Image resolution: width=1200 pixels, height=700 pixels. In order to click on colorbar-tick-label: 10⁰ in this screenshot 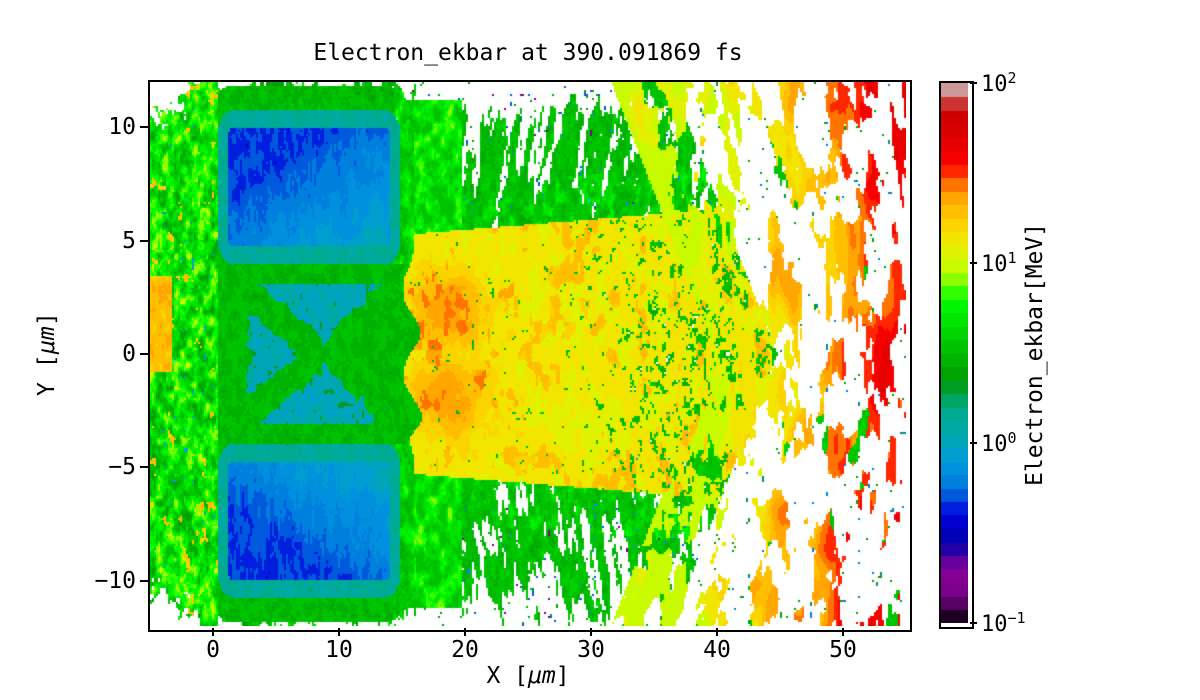, I will do `click(999, 443)`.